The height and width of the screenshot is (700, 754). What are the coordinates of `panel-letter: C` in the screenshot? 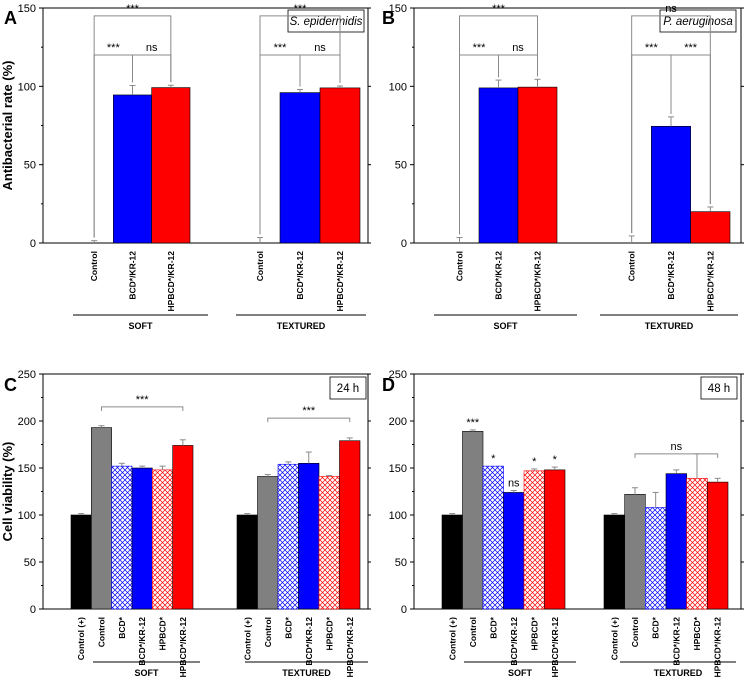 It's located at (10, 385).